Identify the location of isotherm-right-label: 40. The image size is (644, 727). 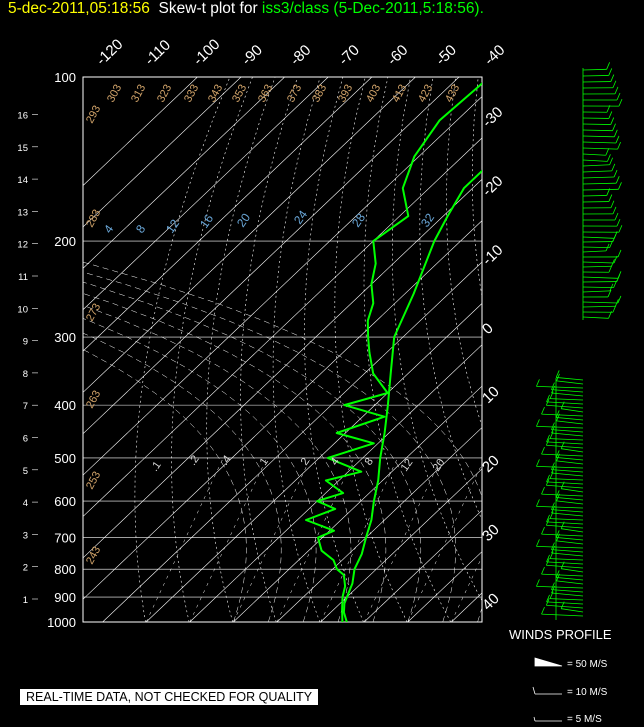
(491, 602).